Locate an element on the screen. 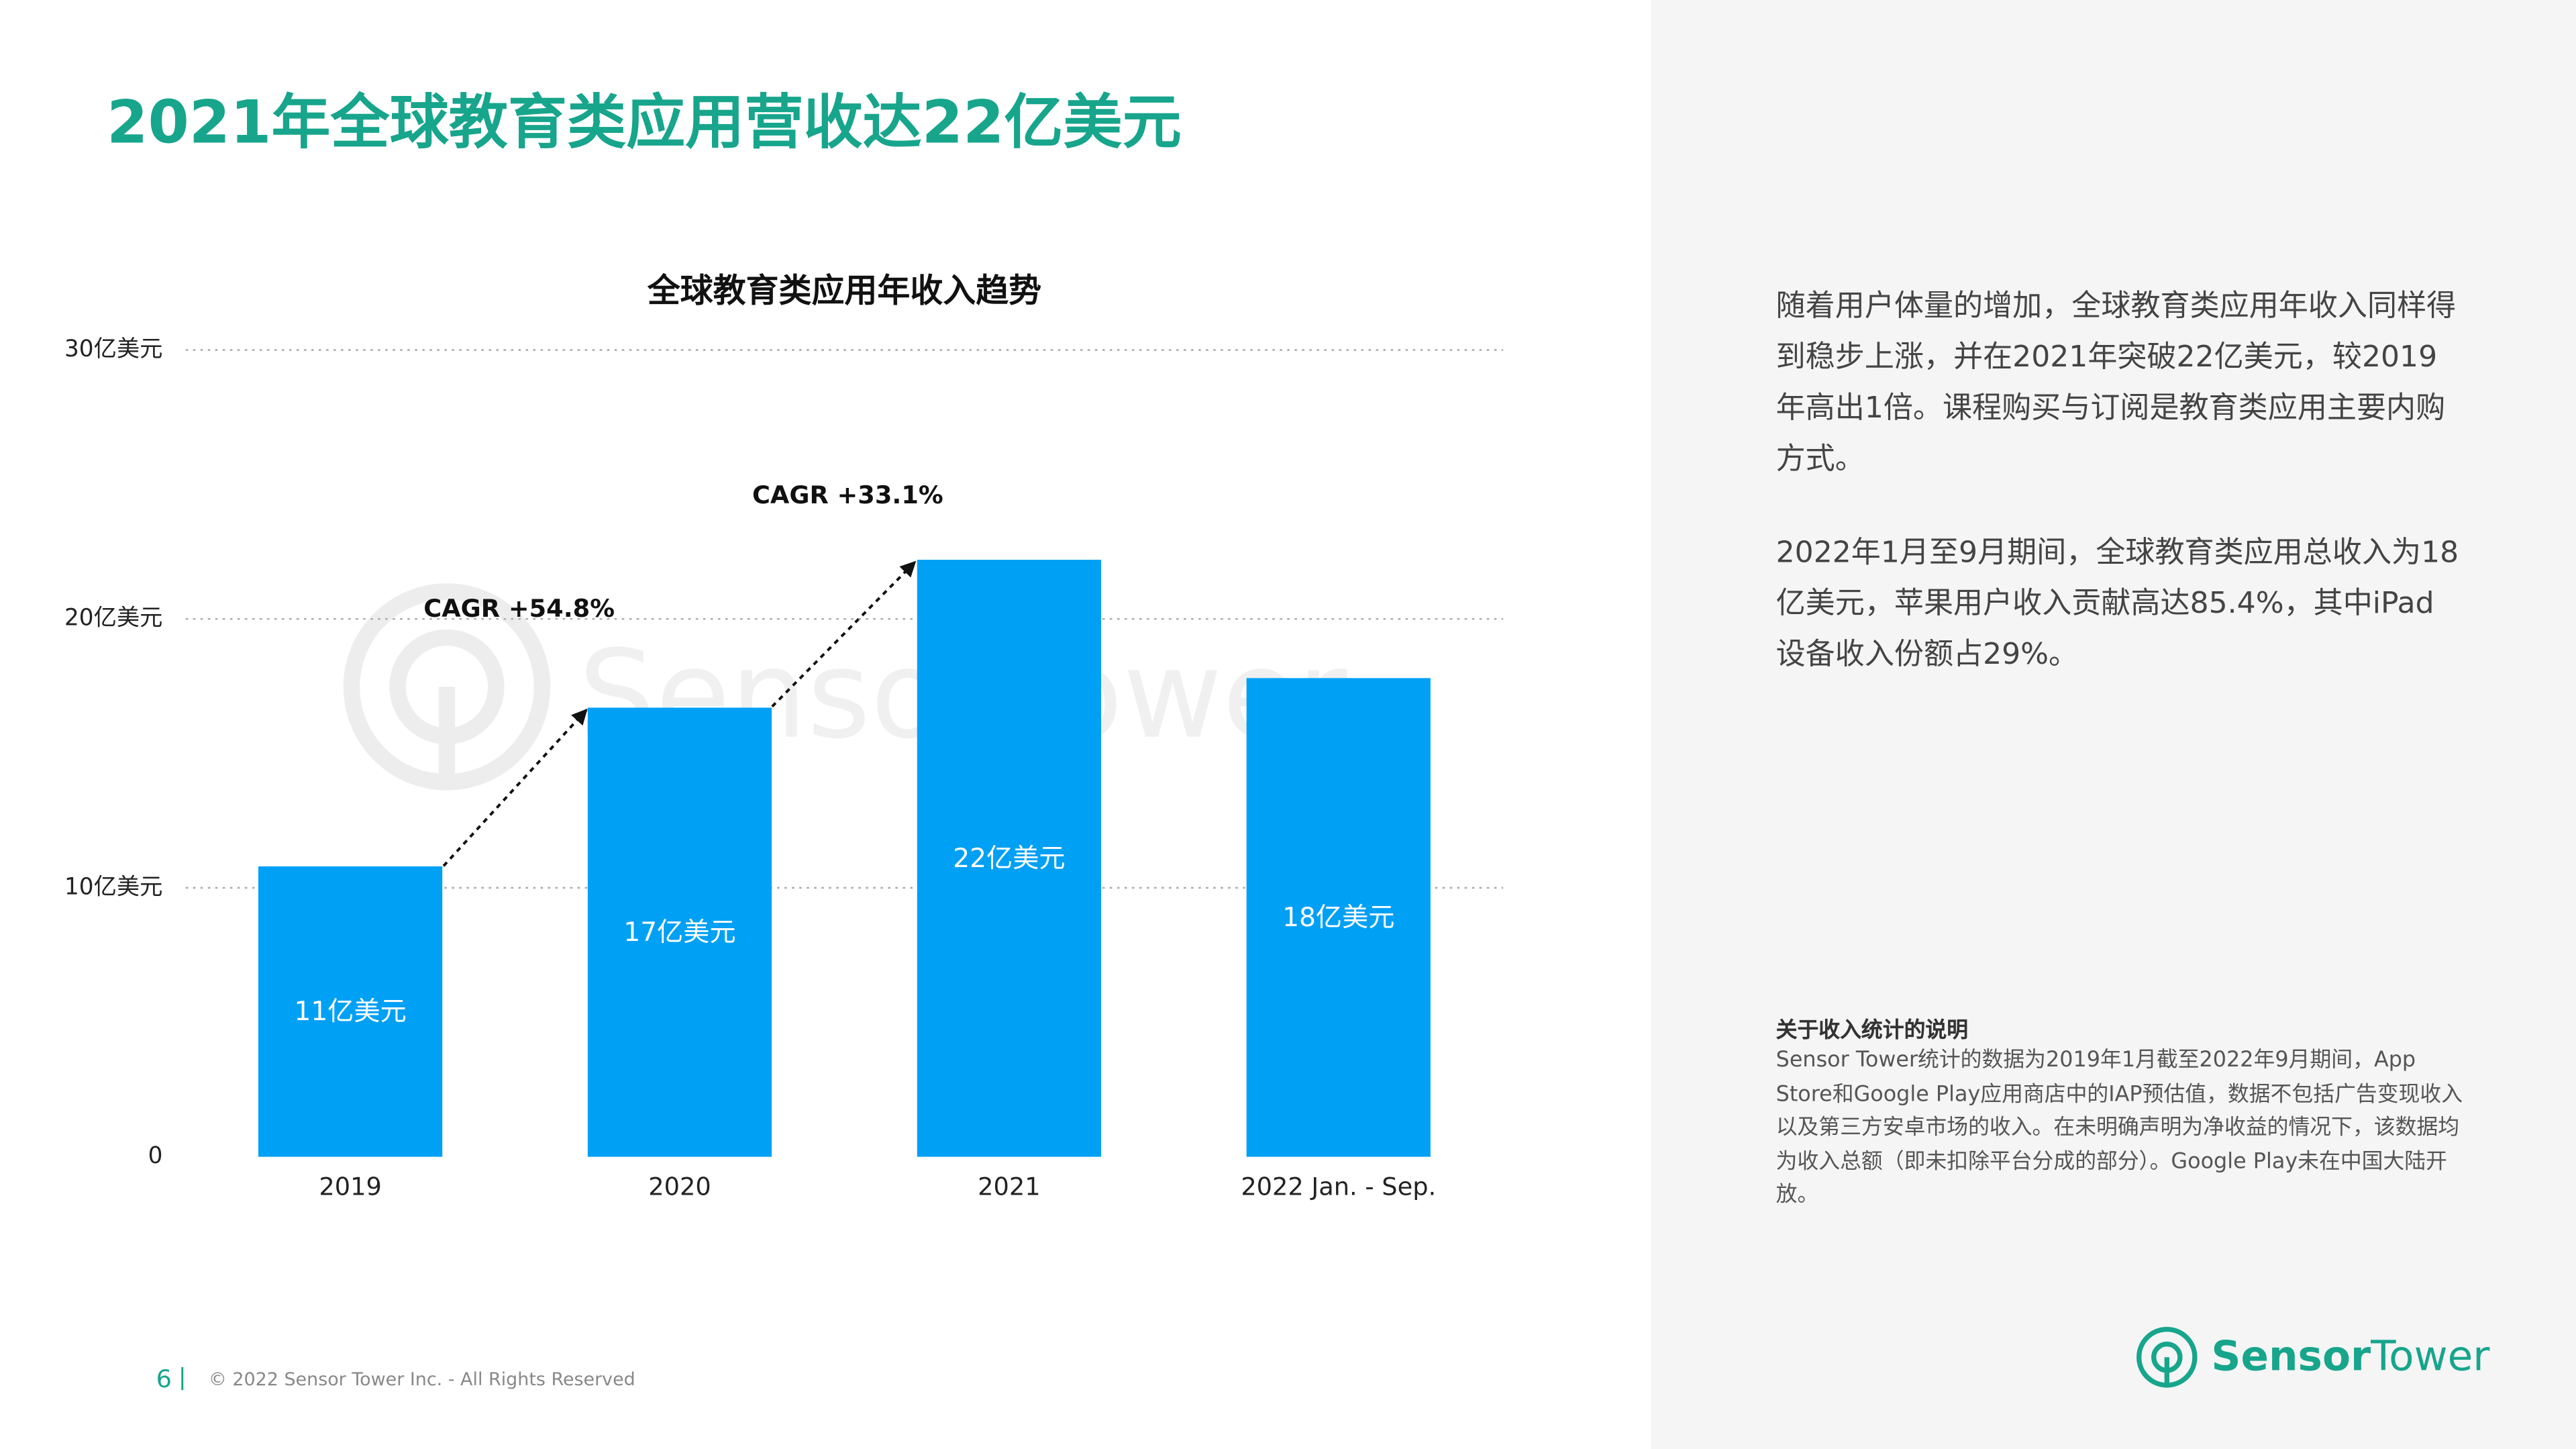  y-tick-label: 30亿美元 is located at coordinates (113, 349).